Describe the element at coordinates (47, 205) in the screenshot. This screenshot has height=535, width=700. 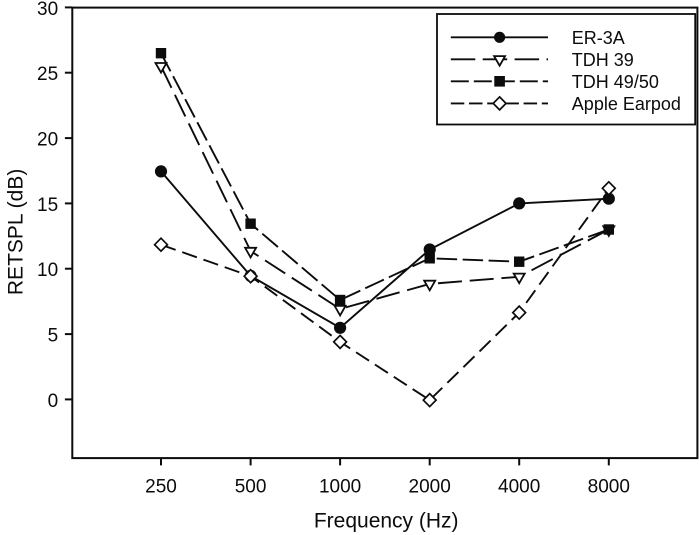
I see `svg-text: 15` at that location.